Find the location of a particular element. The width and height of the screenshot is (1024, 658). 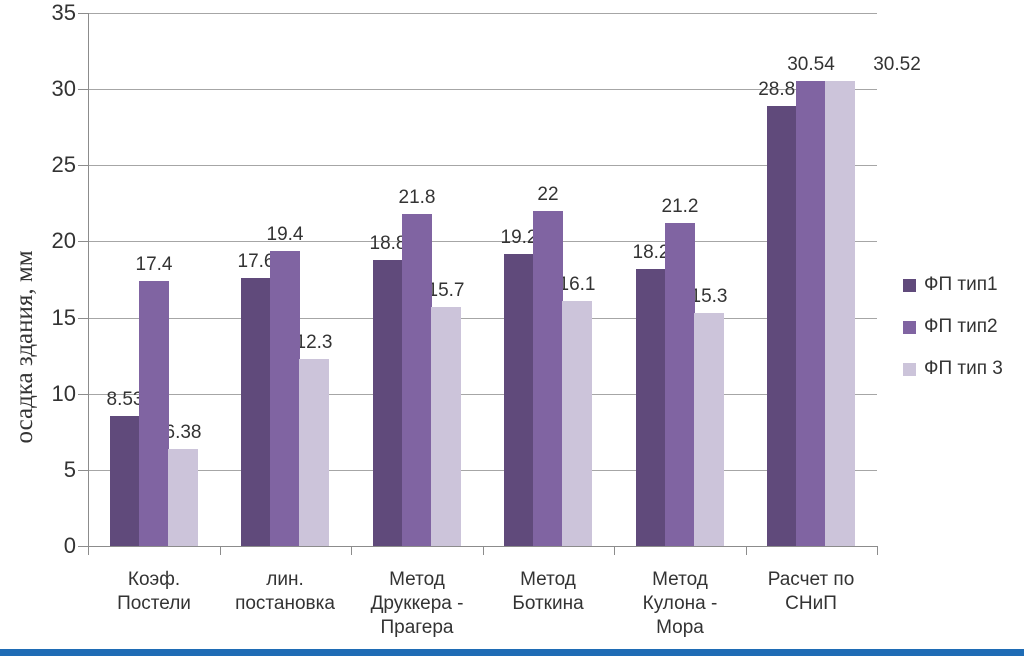

x-axis-line is located at coordinates (477, 546).